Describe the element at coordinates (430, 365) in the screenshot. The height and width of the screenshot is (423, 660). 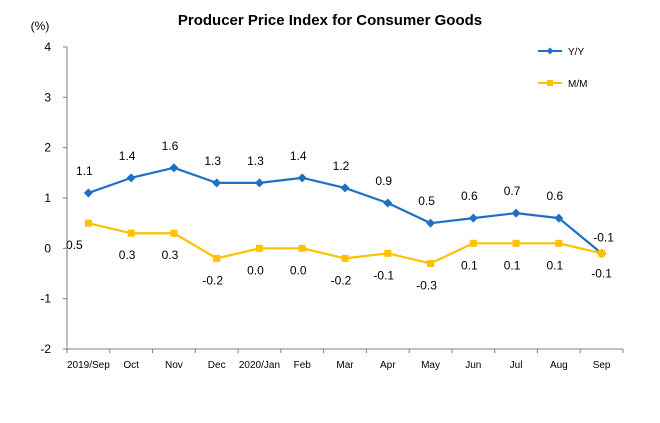
I see `x-tick-label: May` at that location.